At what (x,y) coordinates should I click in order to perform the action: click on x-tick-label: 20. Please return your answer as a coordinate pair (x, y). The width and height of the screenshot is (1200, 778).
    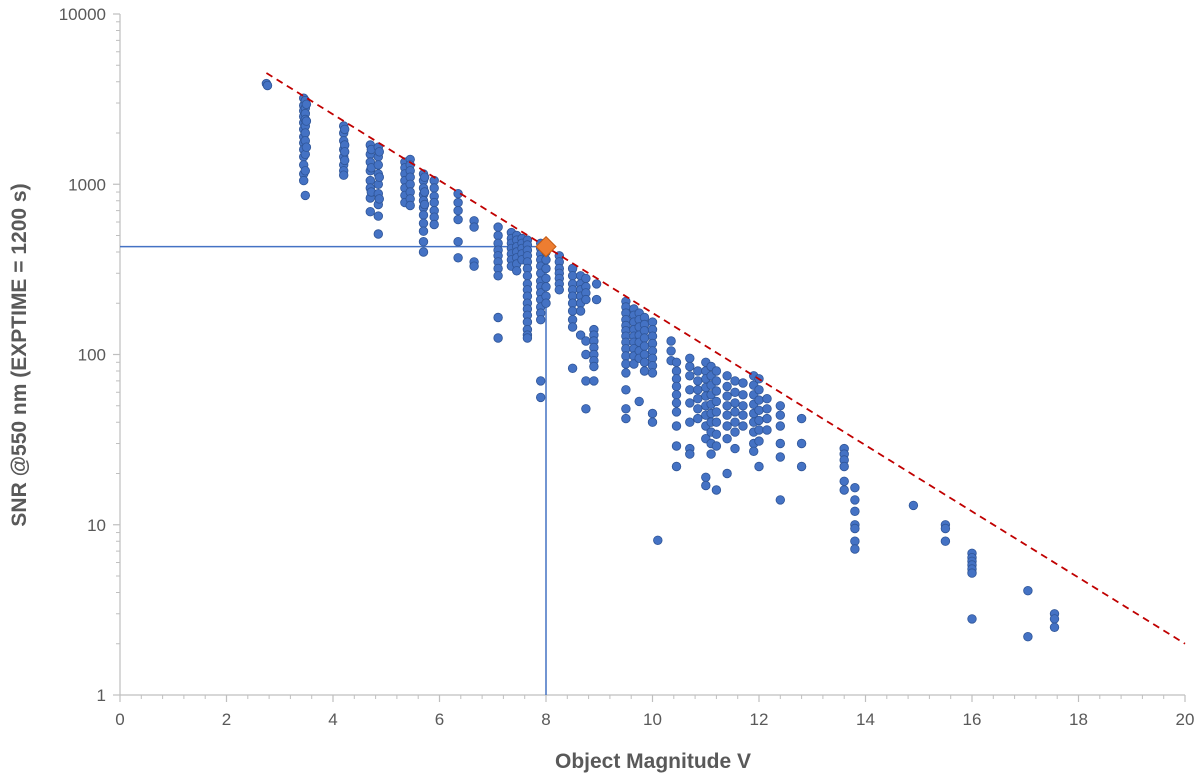
    Looking at the image, I should click on (1185, 719).